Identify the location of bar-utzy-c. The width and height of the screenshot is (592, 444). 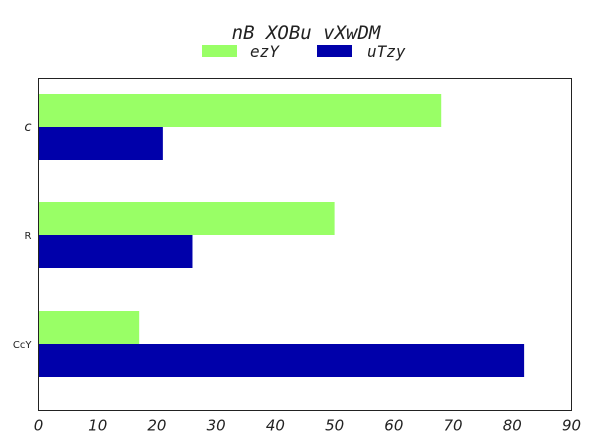
(100, 143).